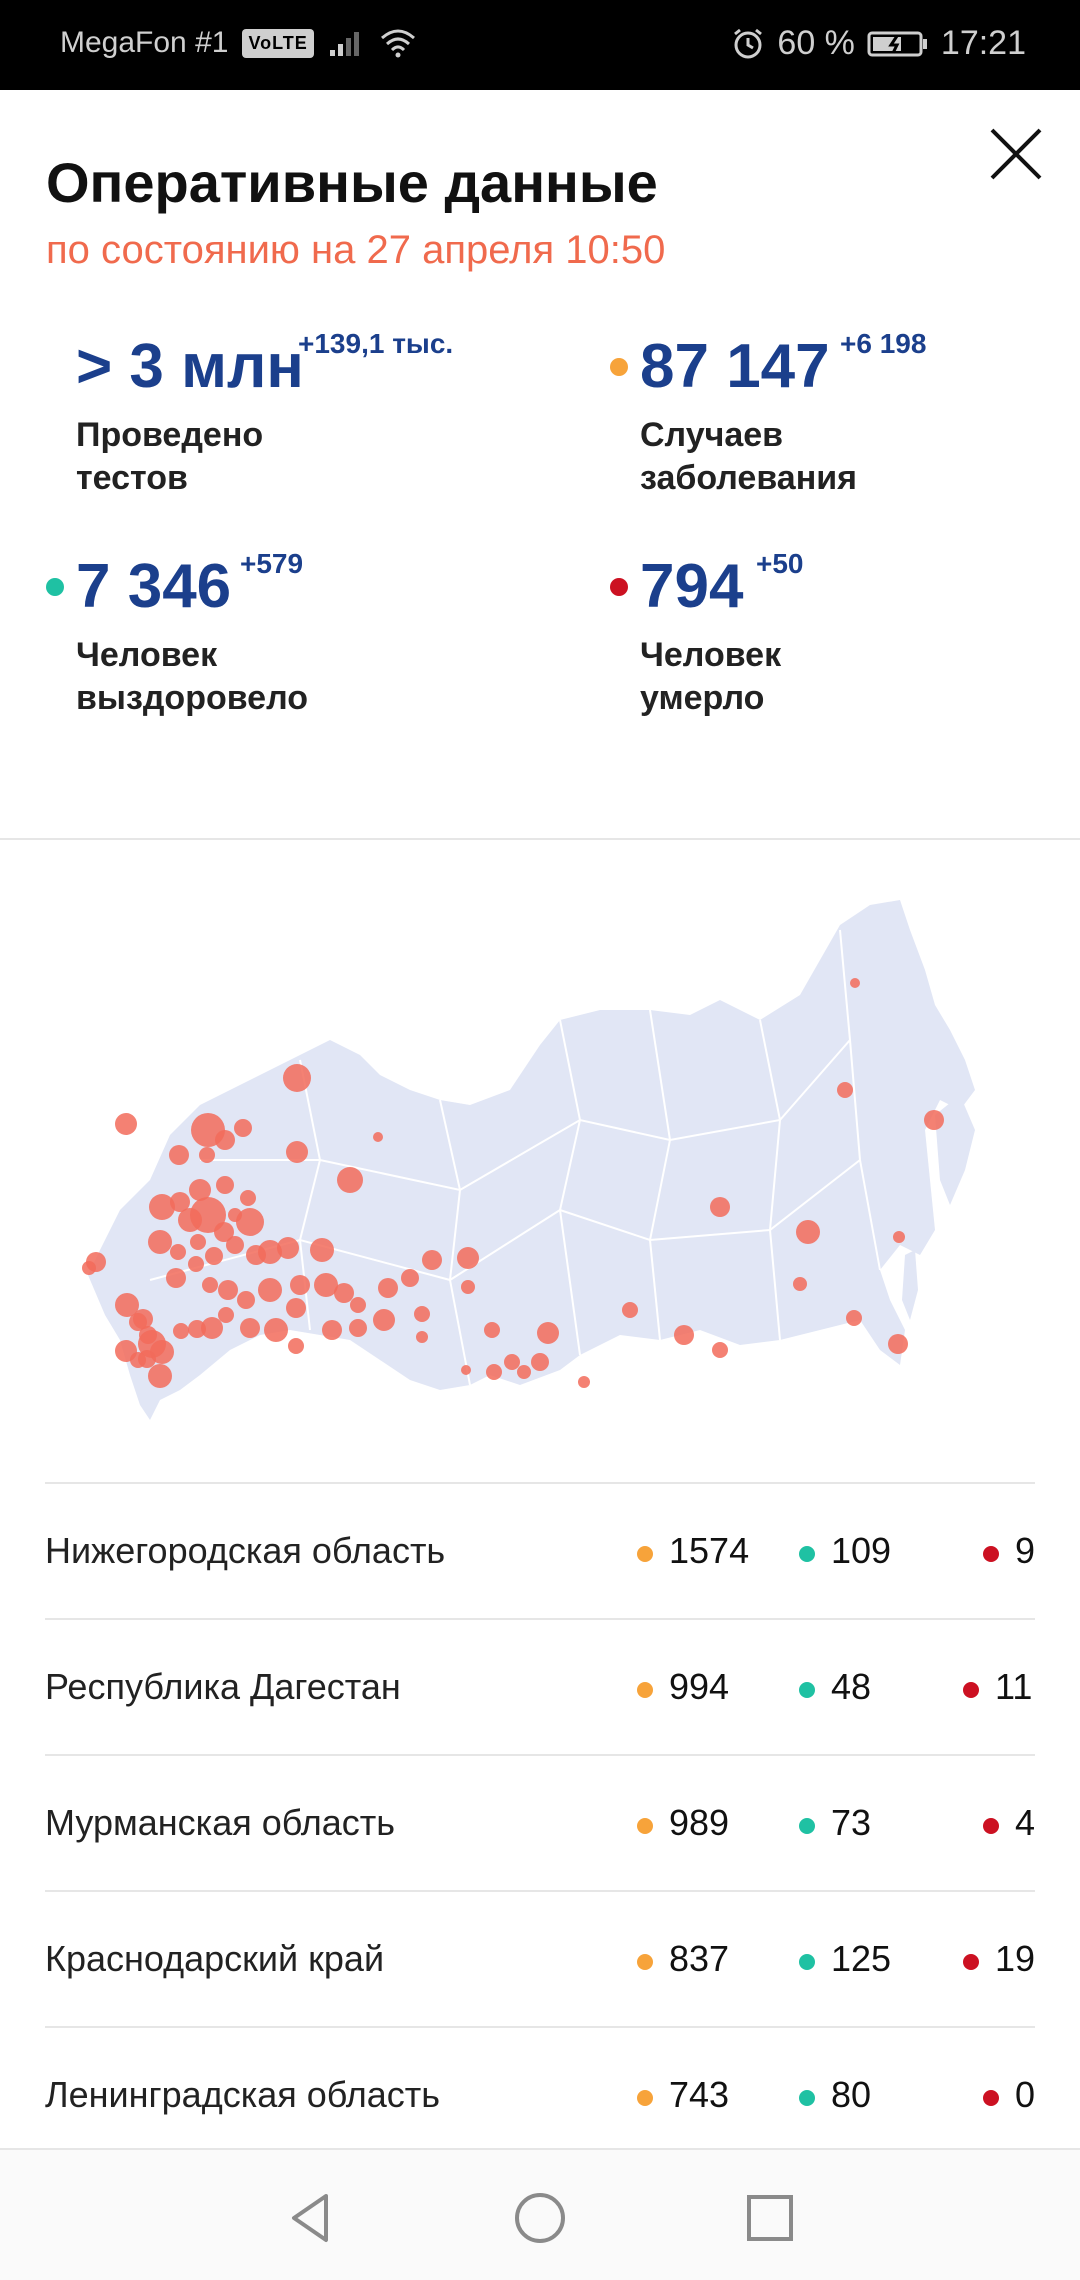 The width and height of the screenshot is (1080, 2280). What do you see at coordinates (154, 586) in the screenshot?
I see `recovered-value: 7 346` at bounding box center [154, 586].